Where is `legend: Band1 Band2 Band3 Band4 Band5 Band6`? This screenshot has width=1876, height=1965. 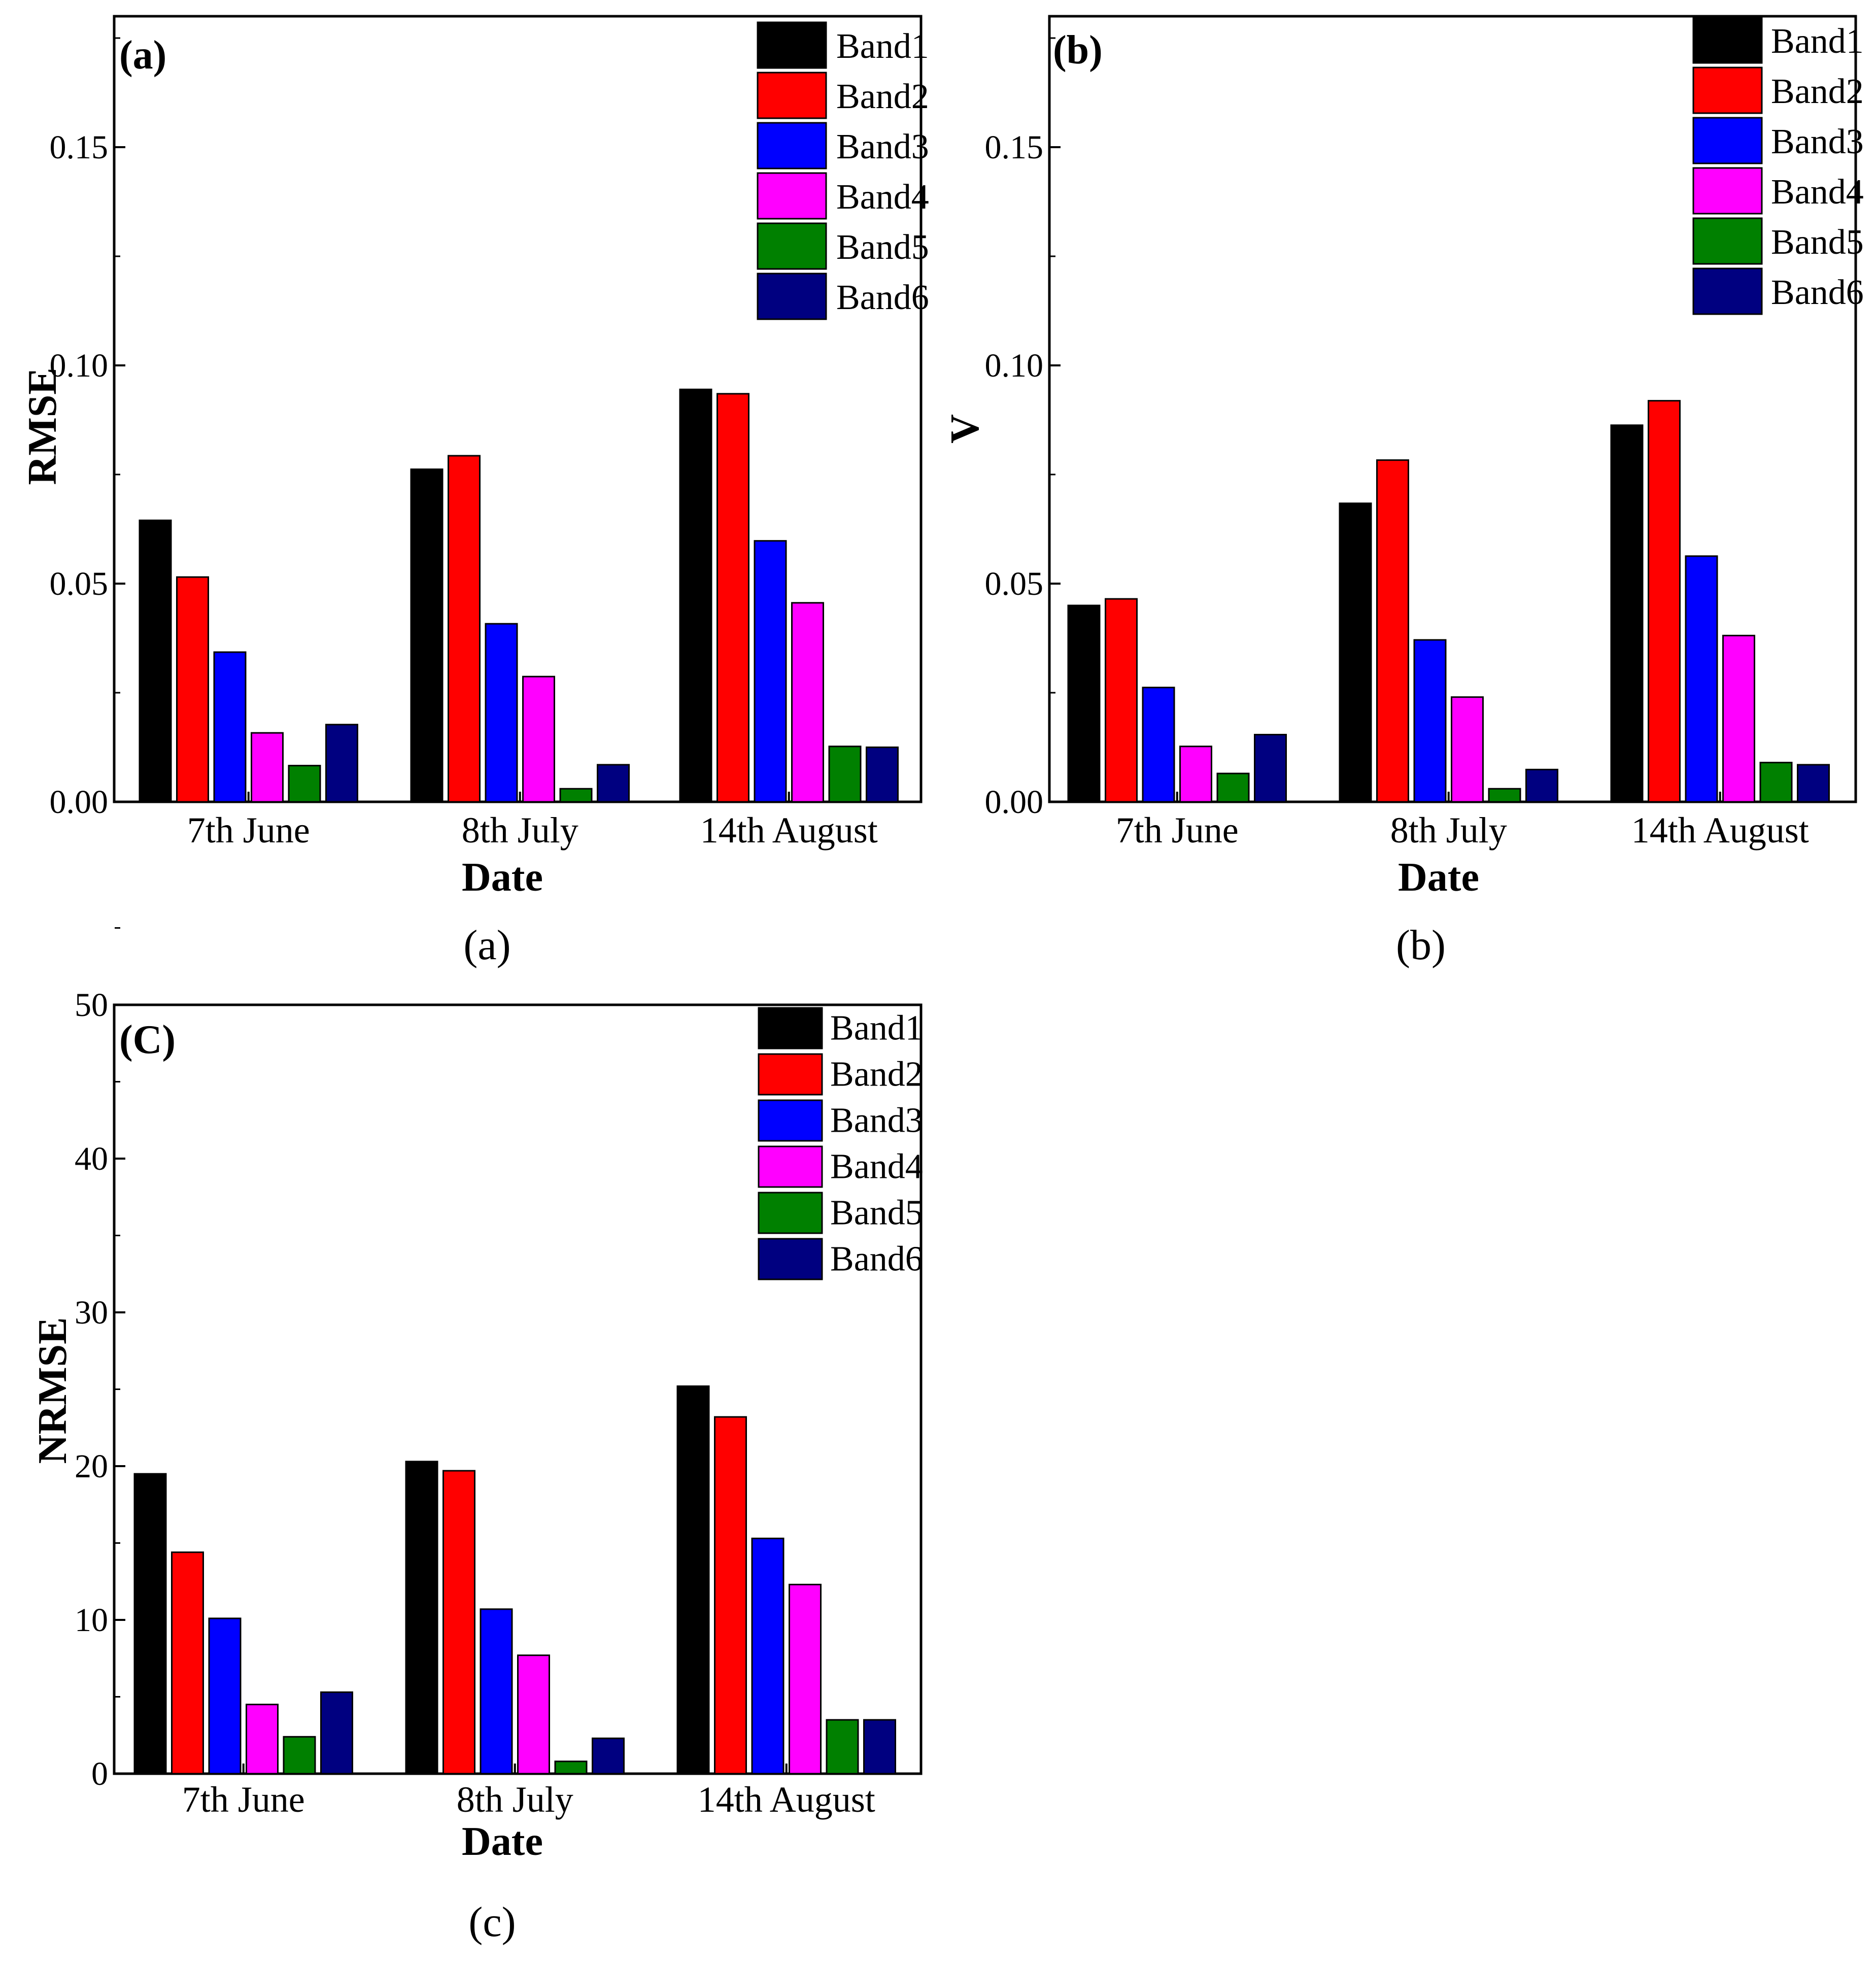 legend: Band1 Band2 Band3 Band4 Band5 Band6 is located at coordinates (840, 1144).